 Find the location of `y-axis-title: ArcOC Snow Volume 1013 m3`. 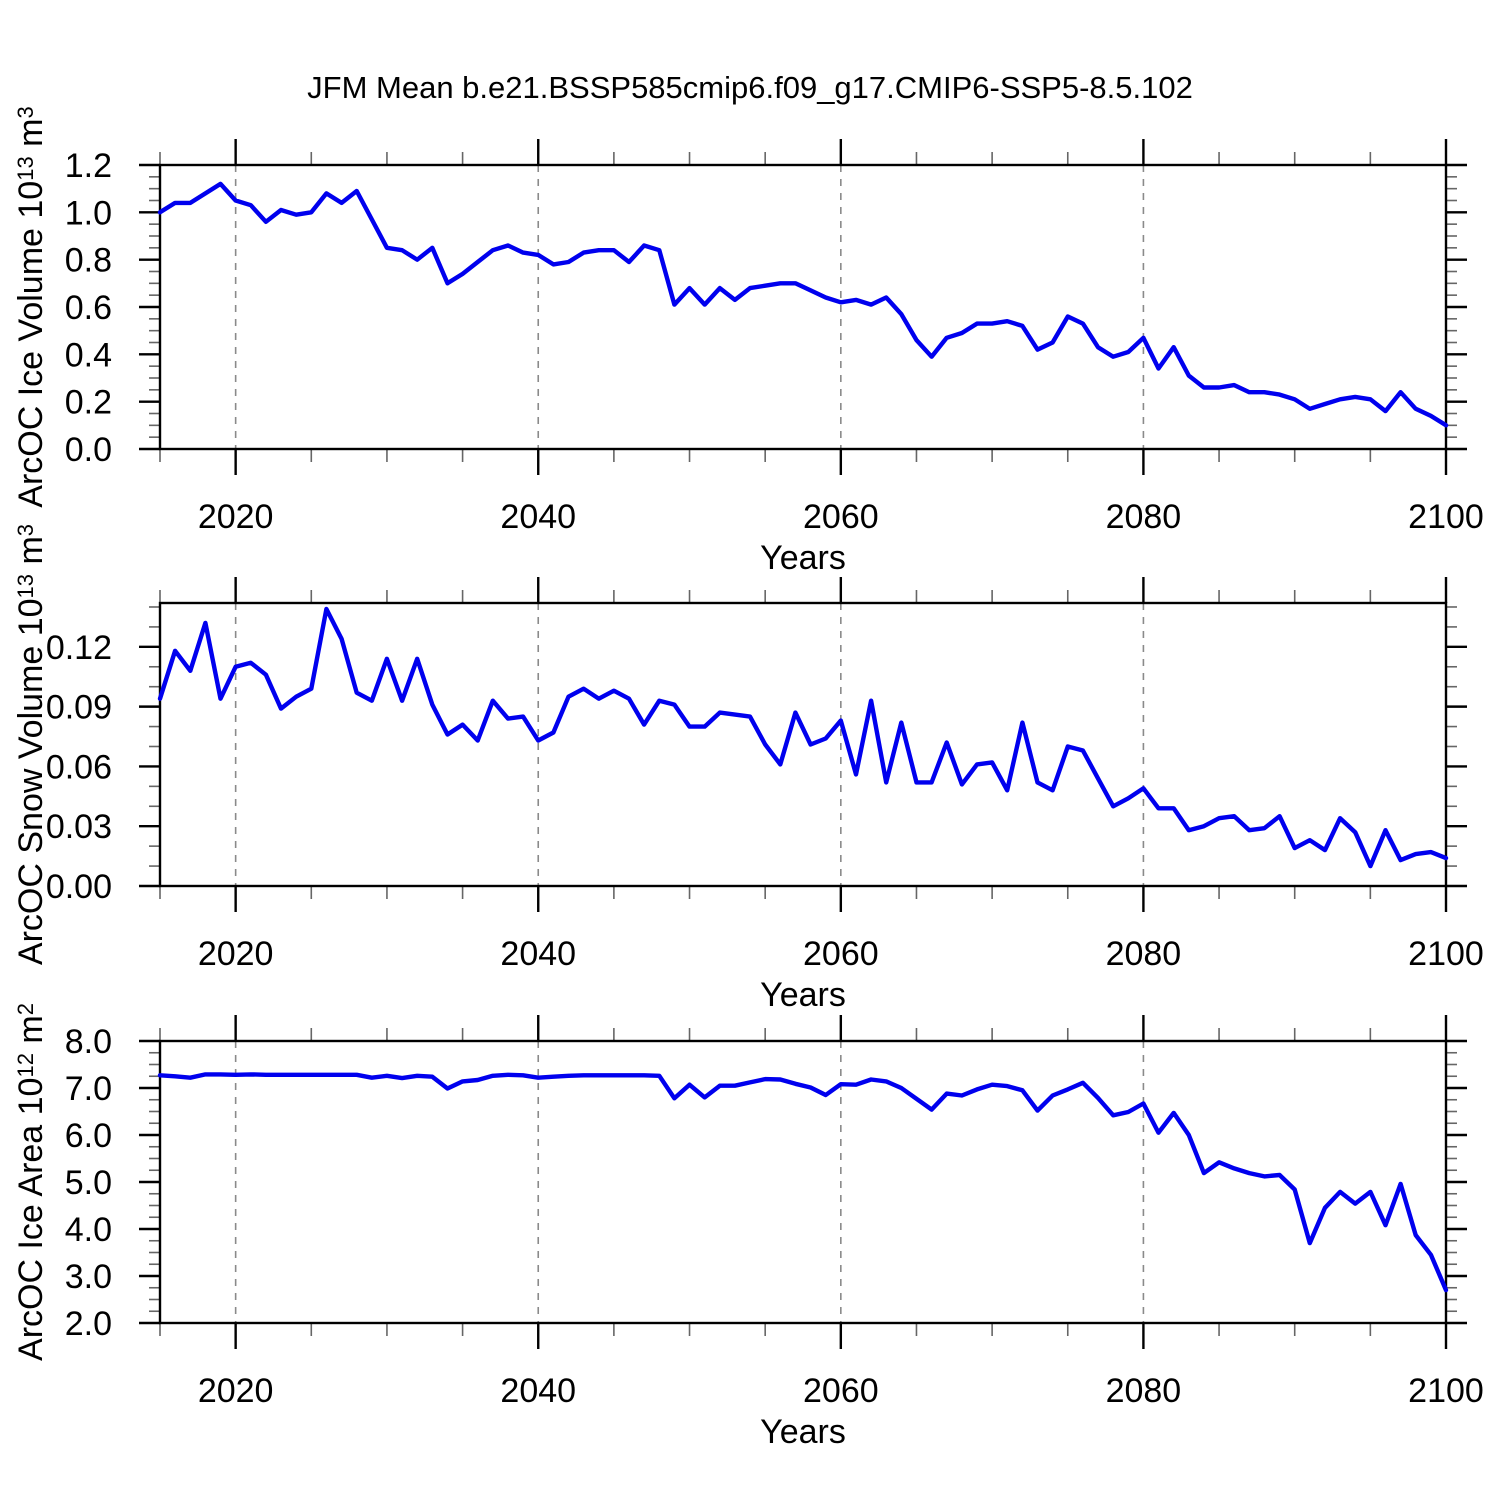

y-axis-title: ArcOC Snow Volume 1013 m3 is located at coordinates (31, 744).